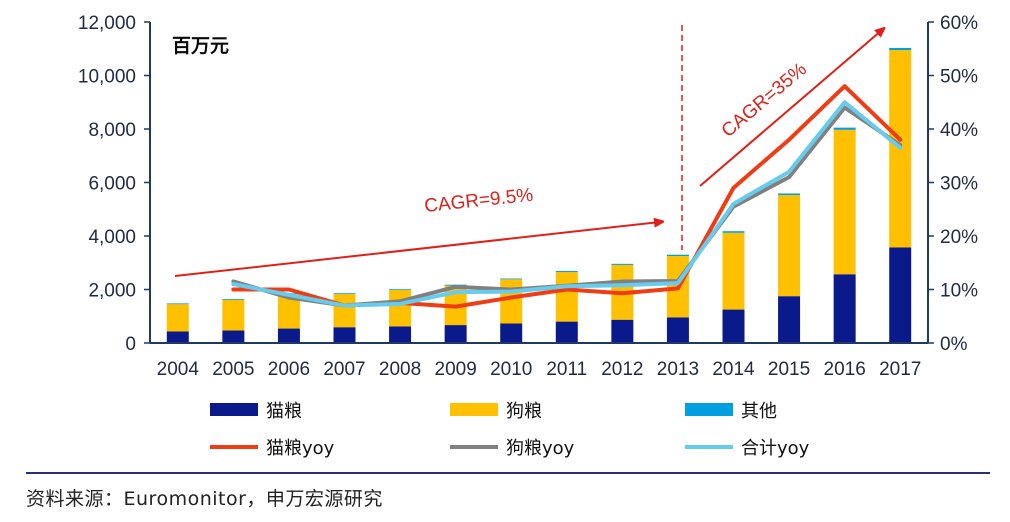  Describe the element at coordinates (775, 448) in the screenshot. I see `legend-label: 合计yoy` at that location.